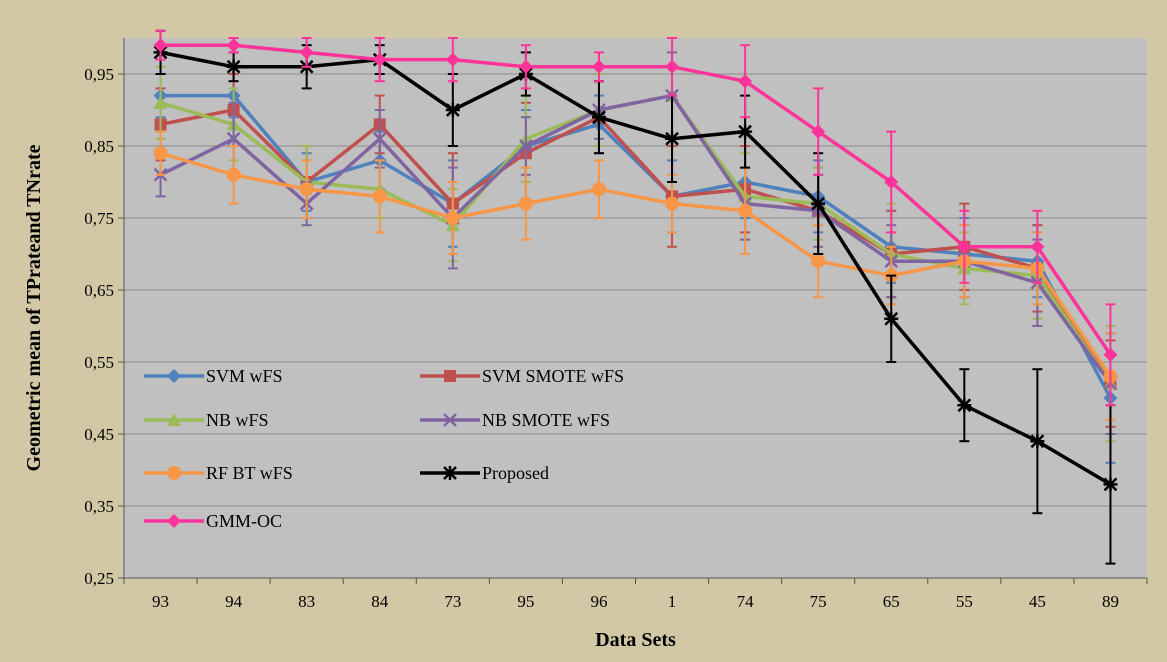 This screenshot has height=662, width=1167. Describe the element at coordinates (672, 601) in the screenshot. I see `x-tick-label: 1` at that location.